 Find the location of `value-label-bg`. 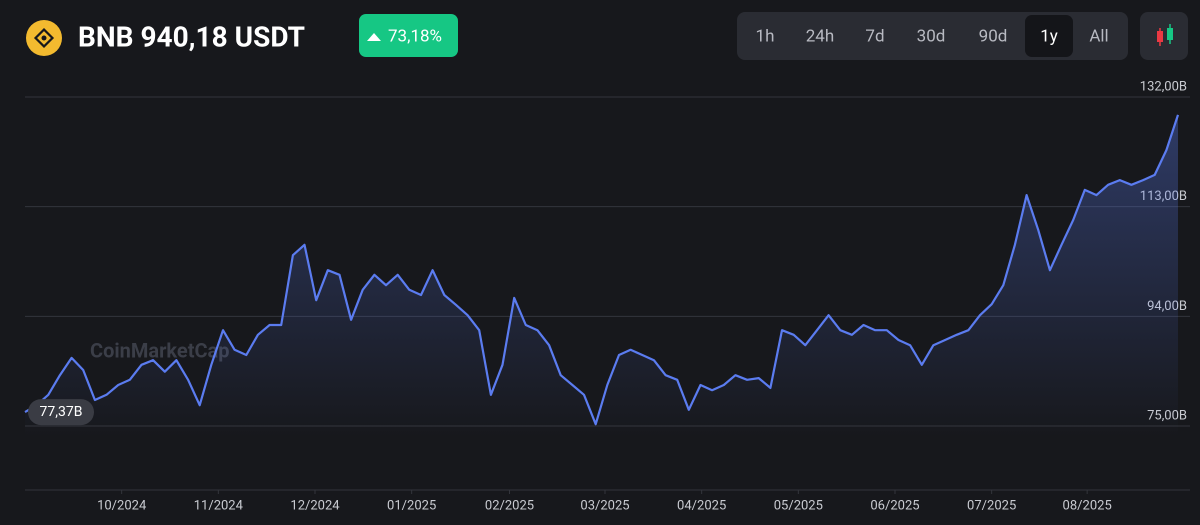

value-label-bg is located at coordinates (61, 412).